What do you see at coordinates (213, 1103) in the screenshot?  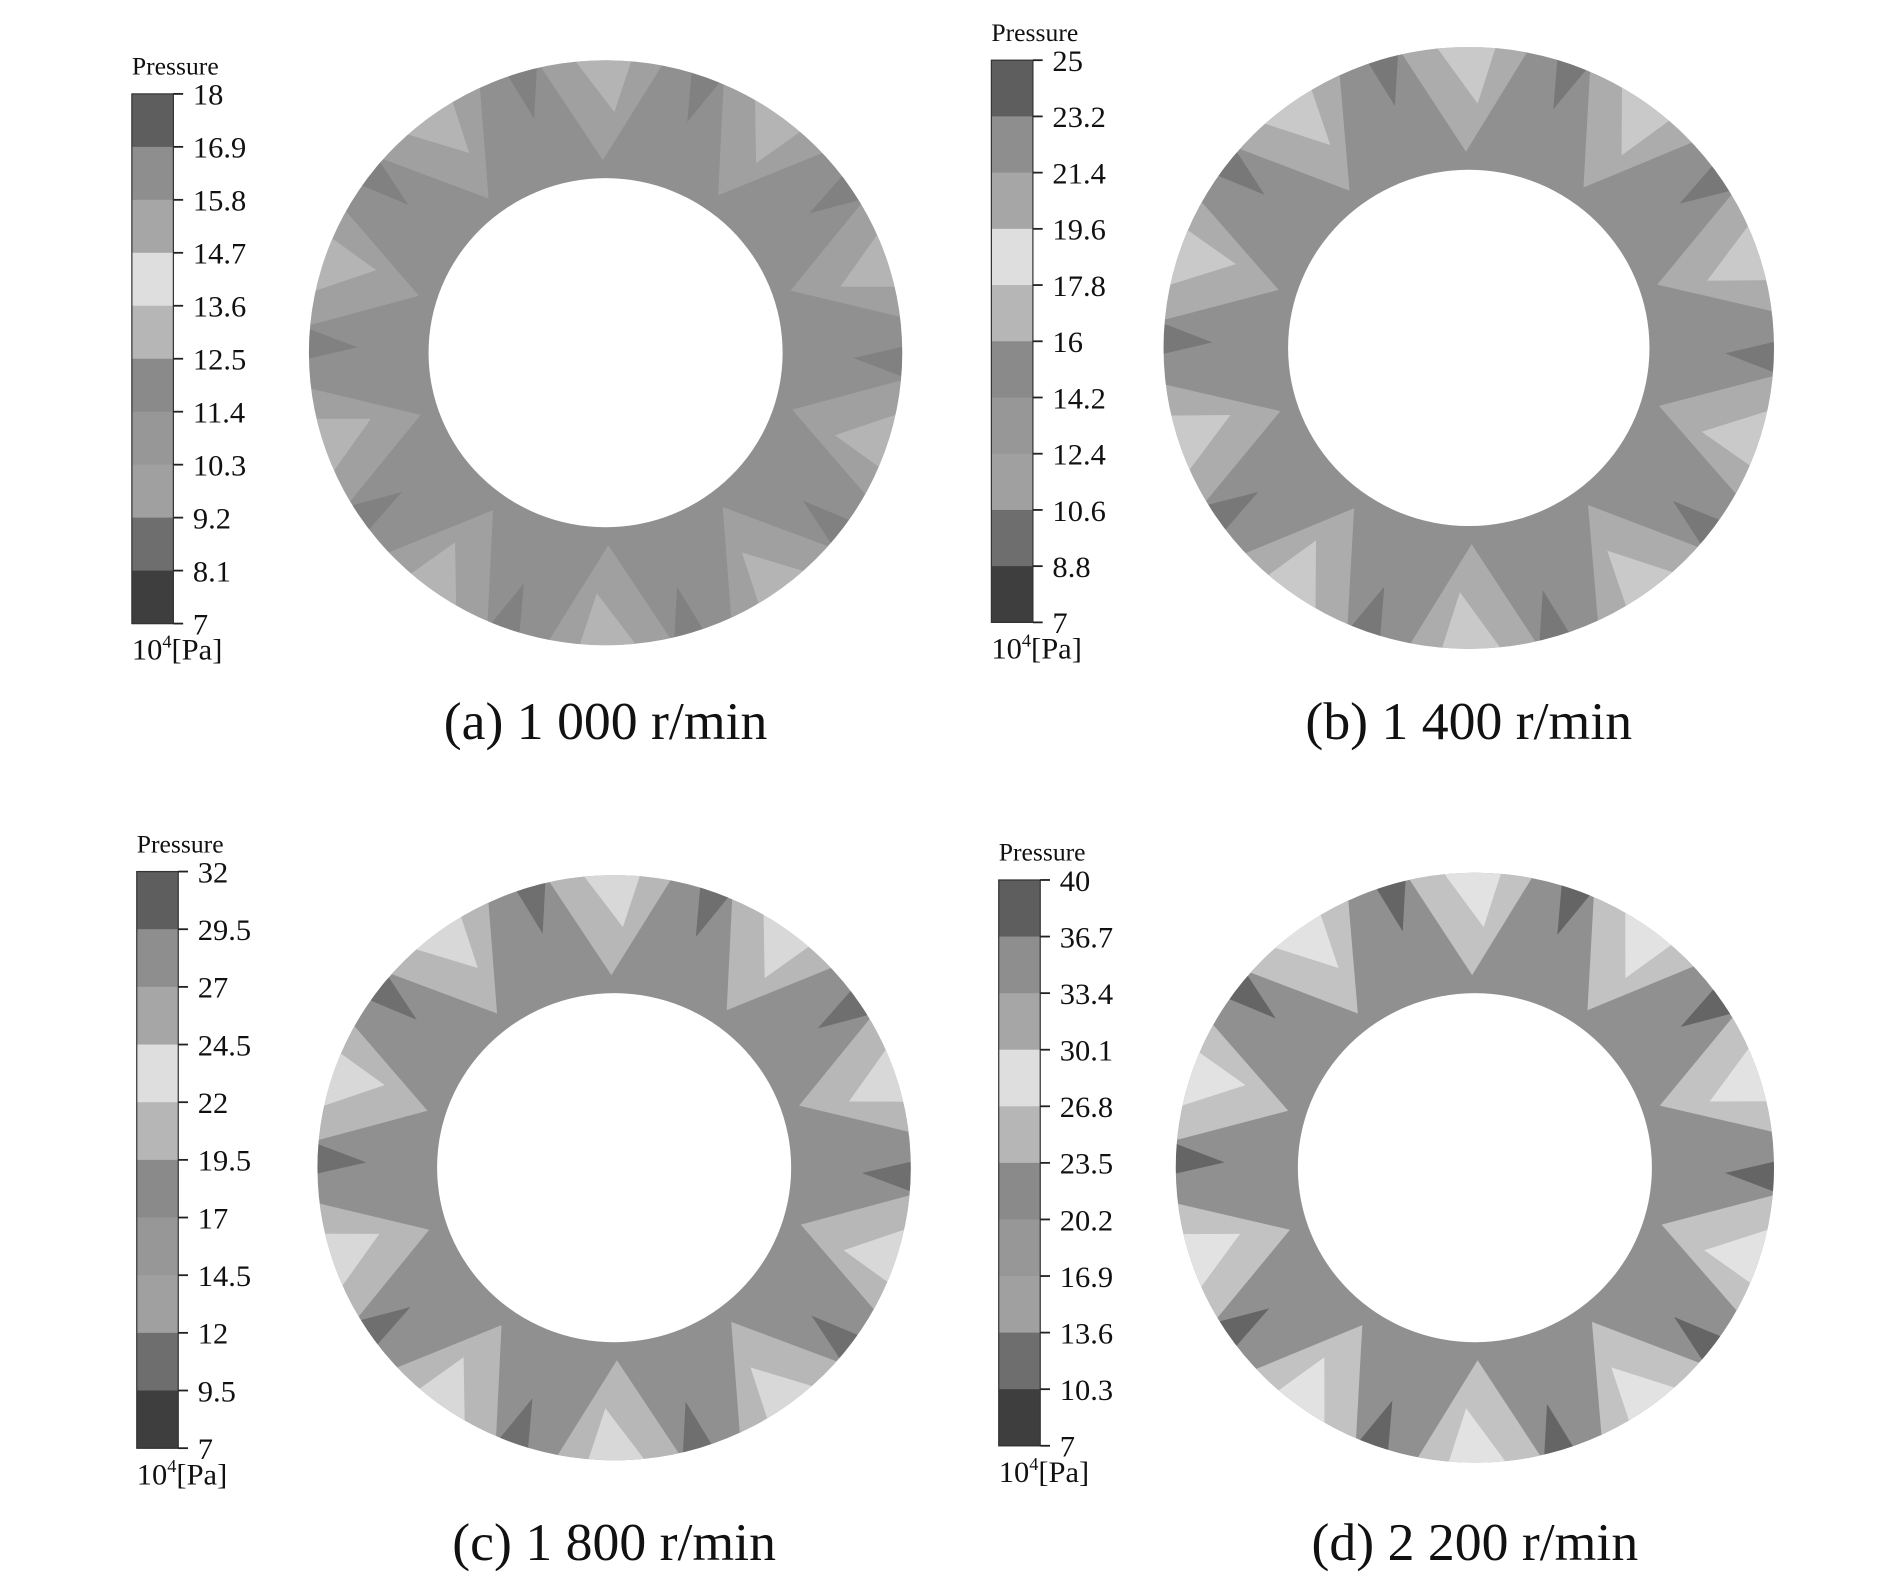 I see `colorbar-tick-label: 22` at bounding box center [213, 1103].